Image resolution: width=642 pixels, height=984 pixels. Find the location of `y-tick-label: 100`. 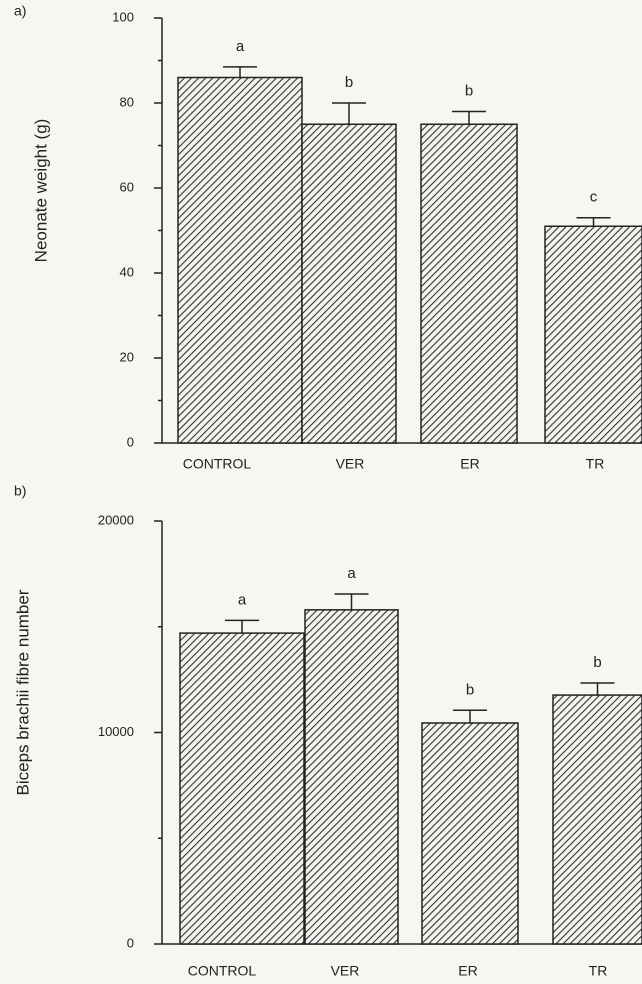

y-tick-label: 100 is located at coordinates (123, 16).